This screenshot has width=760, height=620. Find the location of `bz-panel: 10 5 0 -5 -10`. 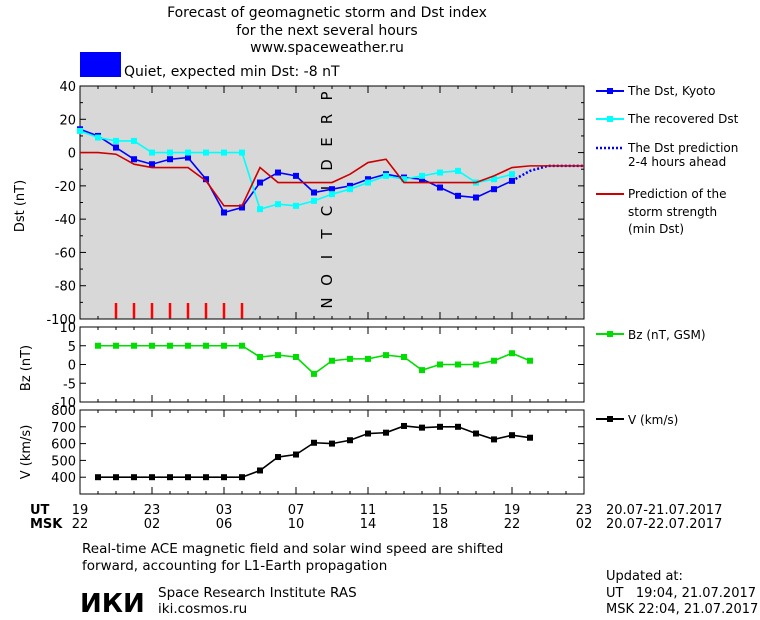

bz-panel: 10 5 0 -5 -10 is located at coordinates (320, 366).